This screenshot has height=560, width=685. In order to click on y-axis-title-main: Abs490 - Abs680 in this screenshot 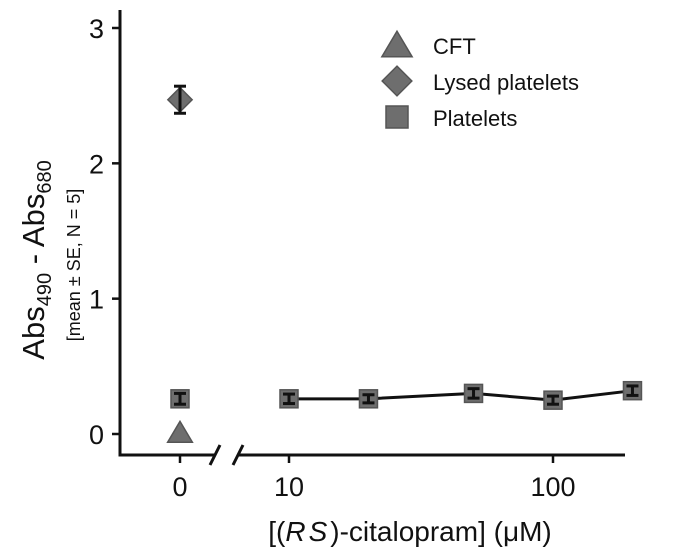, I will do `click(36, 259)`.